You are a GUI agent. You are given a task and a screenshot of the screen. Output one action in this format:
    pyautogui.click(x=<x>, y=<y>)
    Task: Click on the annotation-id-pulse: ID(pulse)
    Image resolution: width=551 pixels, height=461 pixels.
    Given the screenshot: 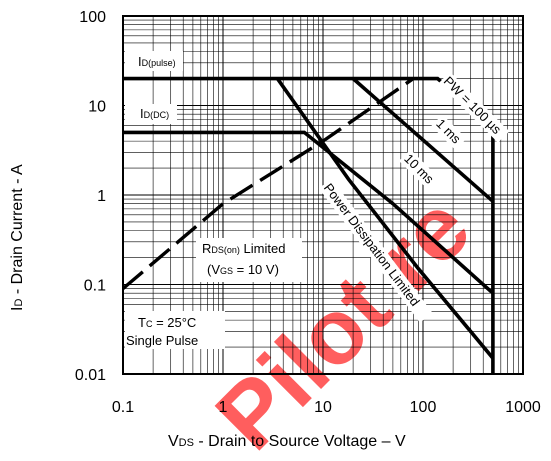 What is the action you would take?
    pyautogui.click(x=154, y=61)
    